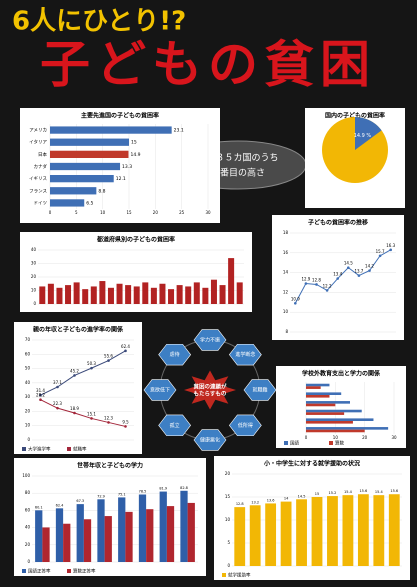 The height and width of the screenshot is (587, 417). I want to click on y-tick-label: 5, so click(228, 542).